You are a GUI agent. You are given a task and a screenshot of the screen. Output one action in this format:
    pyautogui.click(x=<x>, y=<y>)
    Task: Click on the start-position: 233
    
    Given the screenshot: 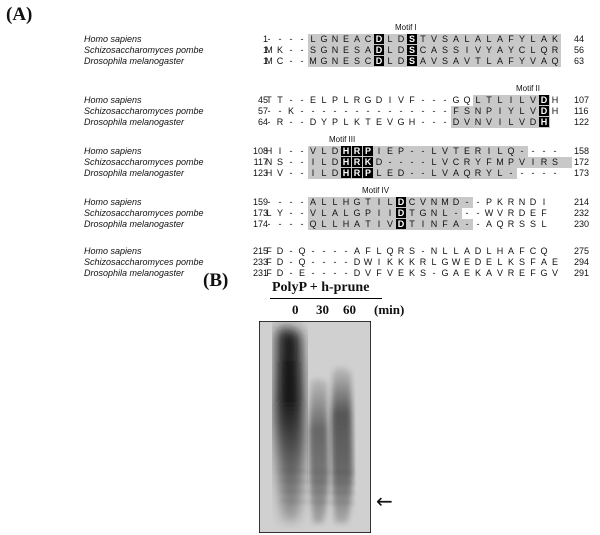 What is the action you would take?
    pyautogui.click(x=260, y=262)
    